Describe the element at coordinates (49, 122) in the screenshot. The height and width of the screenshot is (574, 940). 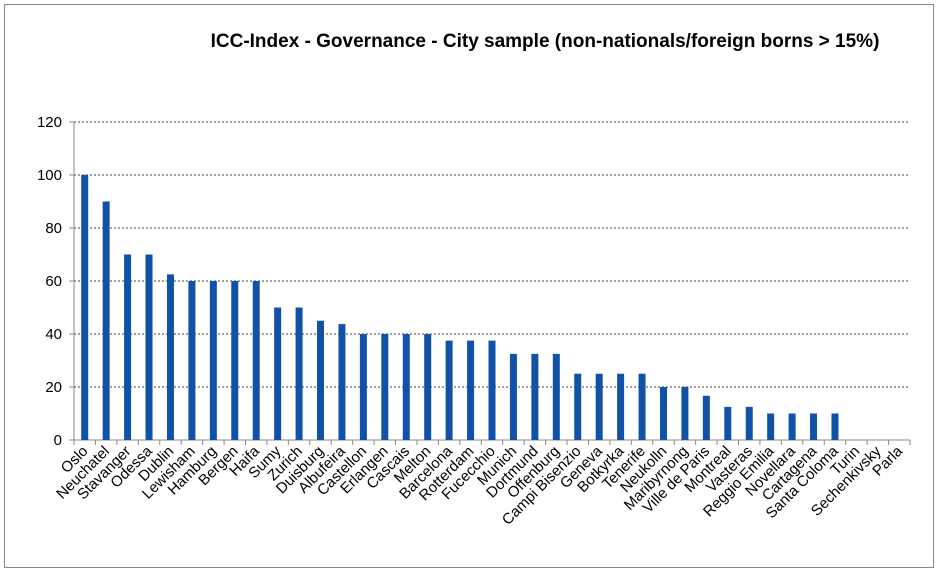
I see `y-tick-label: 120` at that location.